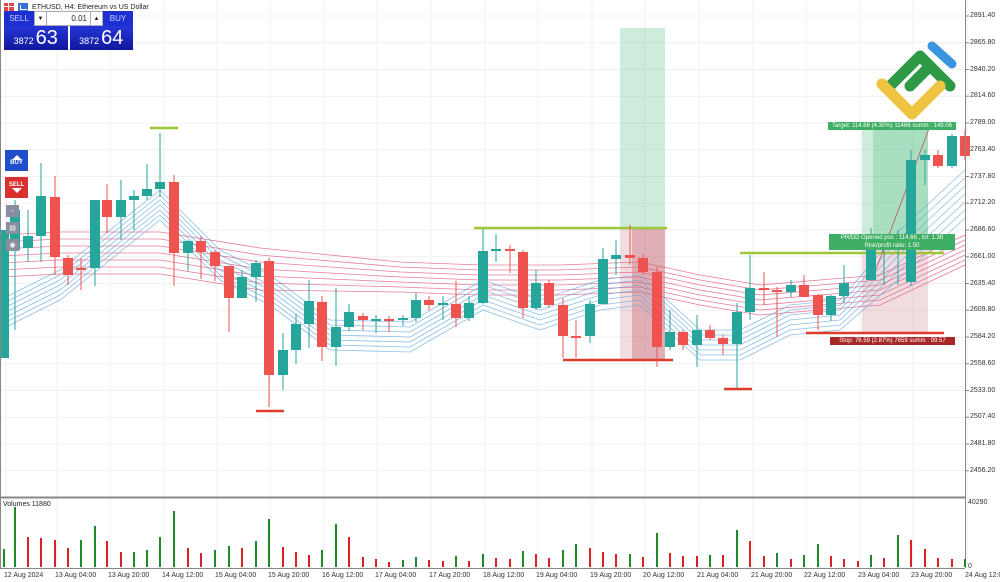  What do you see at coordinates (983, 256) in the screenshot?
I see `price-axis-label: 2661.00` at bounding box center [983, 256].